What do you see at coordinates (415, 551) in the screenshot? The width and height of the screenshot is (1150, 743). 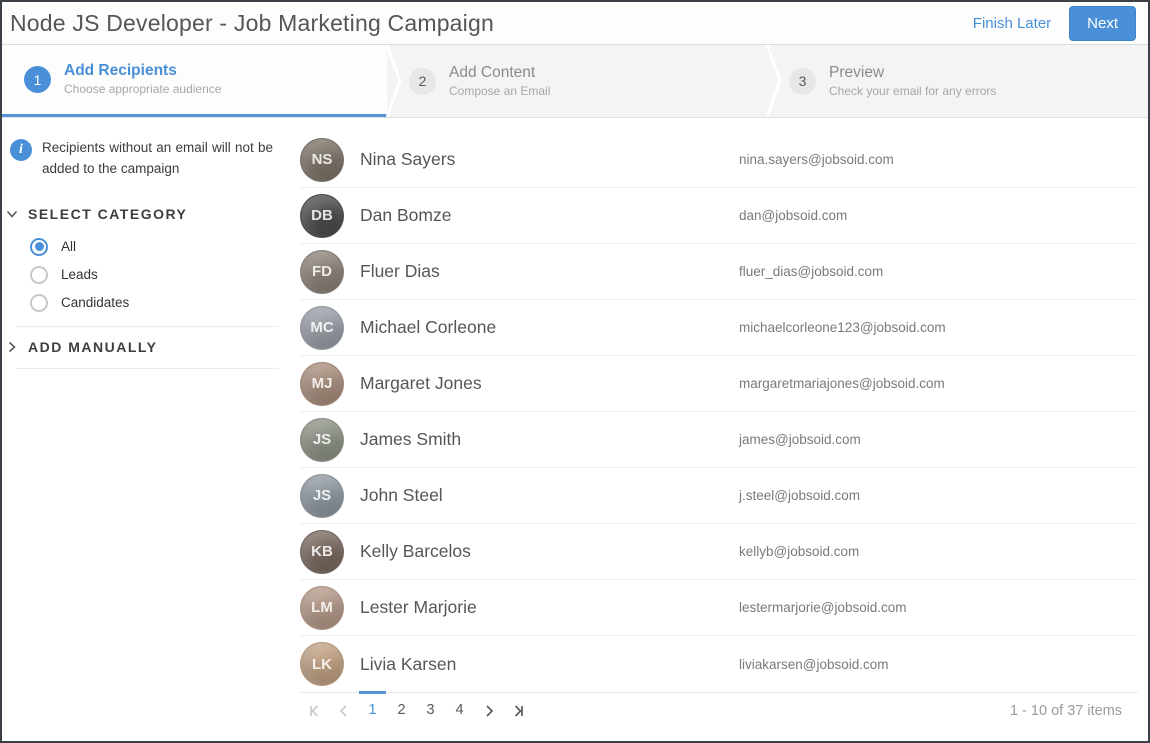 I see `recipient-name: Kelly Barcelos` at bounding box center [415, 551].